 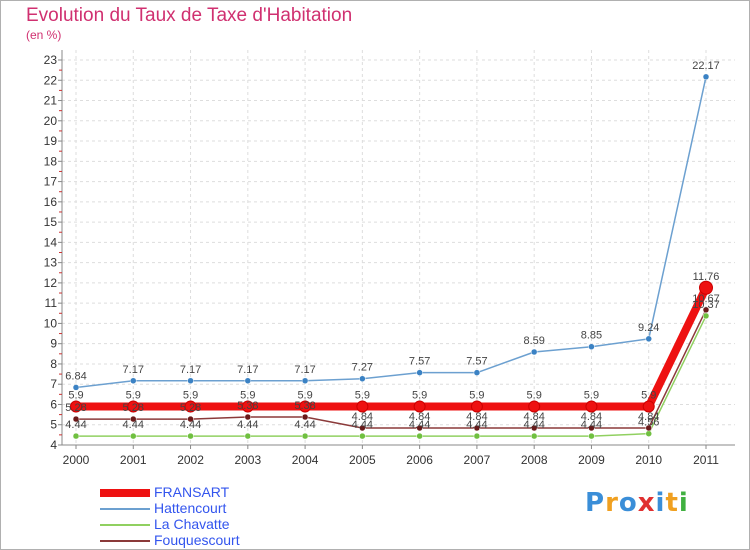 What do you see at coordinates (51, 222) in the screenshot?
I see `y-tick-label: 15` at bounding box center [51, 222].